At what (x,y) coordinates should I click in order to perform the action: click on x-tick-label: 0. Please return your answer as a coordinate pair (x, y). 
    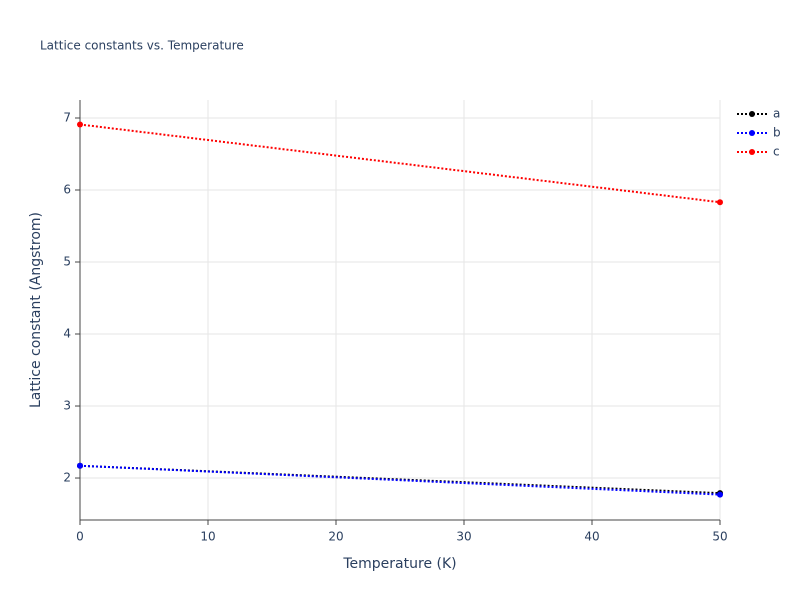
    Looking at the image, I should click on (80, 537).